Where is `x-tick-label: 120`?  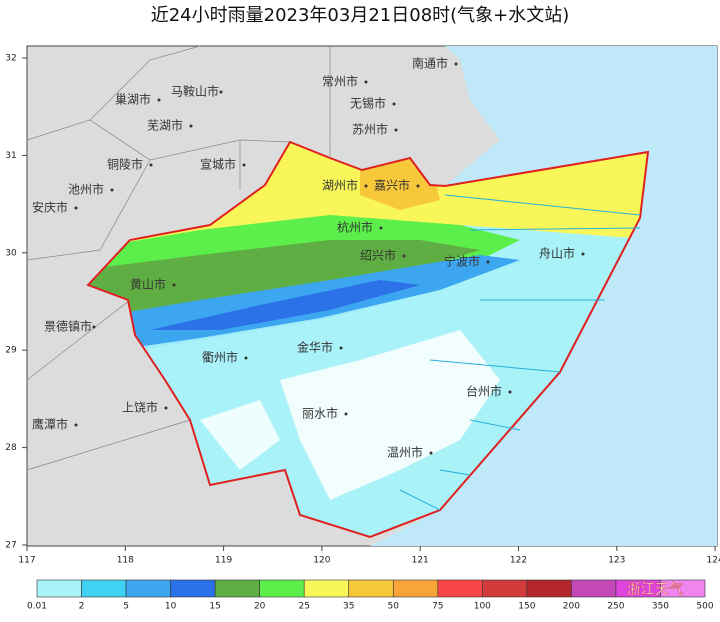 x-tick-label: 120 is located at coordinates (321, 561).